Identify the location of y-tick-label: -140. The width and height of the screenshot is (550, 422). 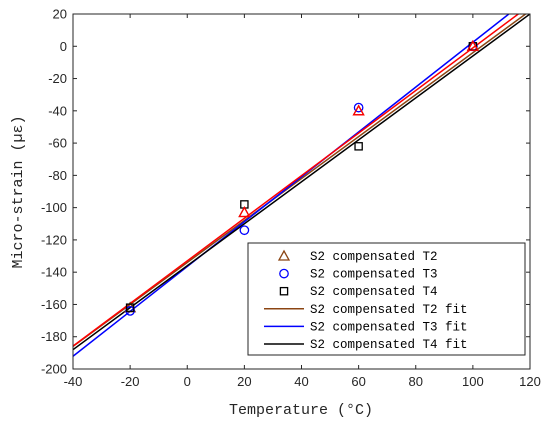
(54, 272).